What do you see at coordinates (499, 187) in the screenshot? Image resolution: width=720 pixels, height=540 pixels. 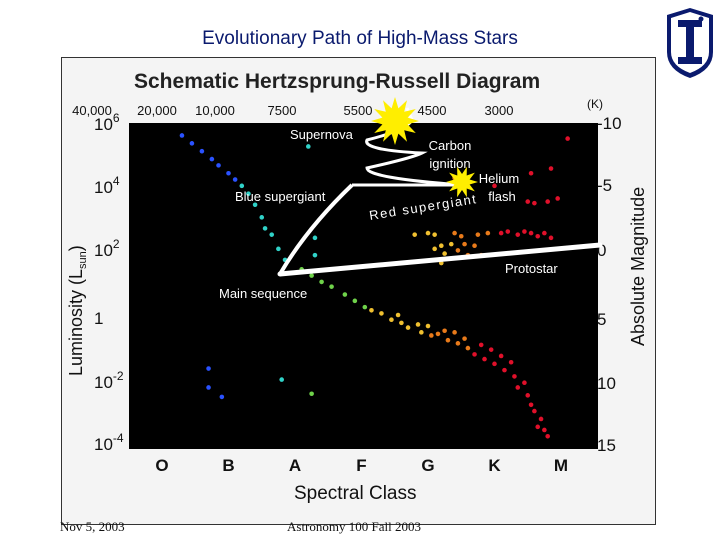 I see `annotation-helium-flash: Helium flash` at bounding box center [499, 187].